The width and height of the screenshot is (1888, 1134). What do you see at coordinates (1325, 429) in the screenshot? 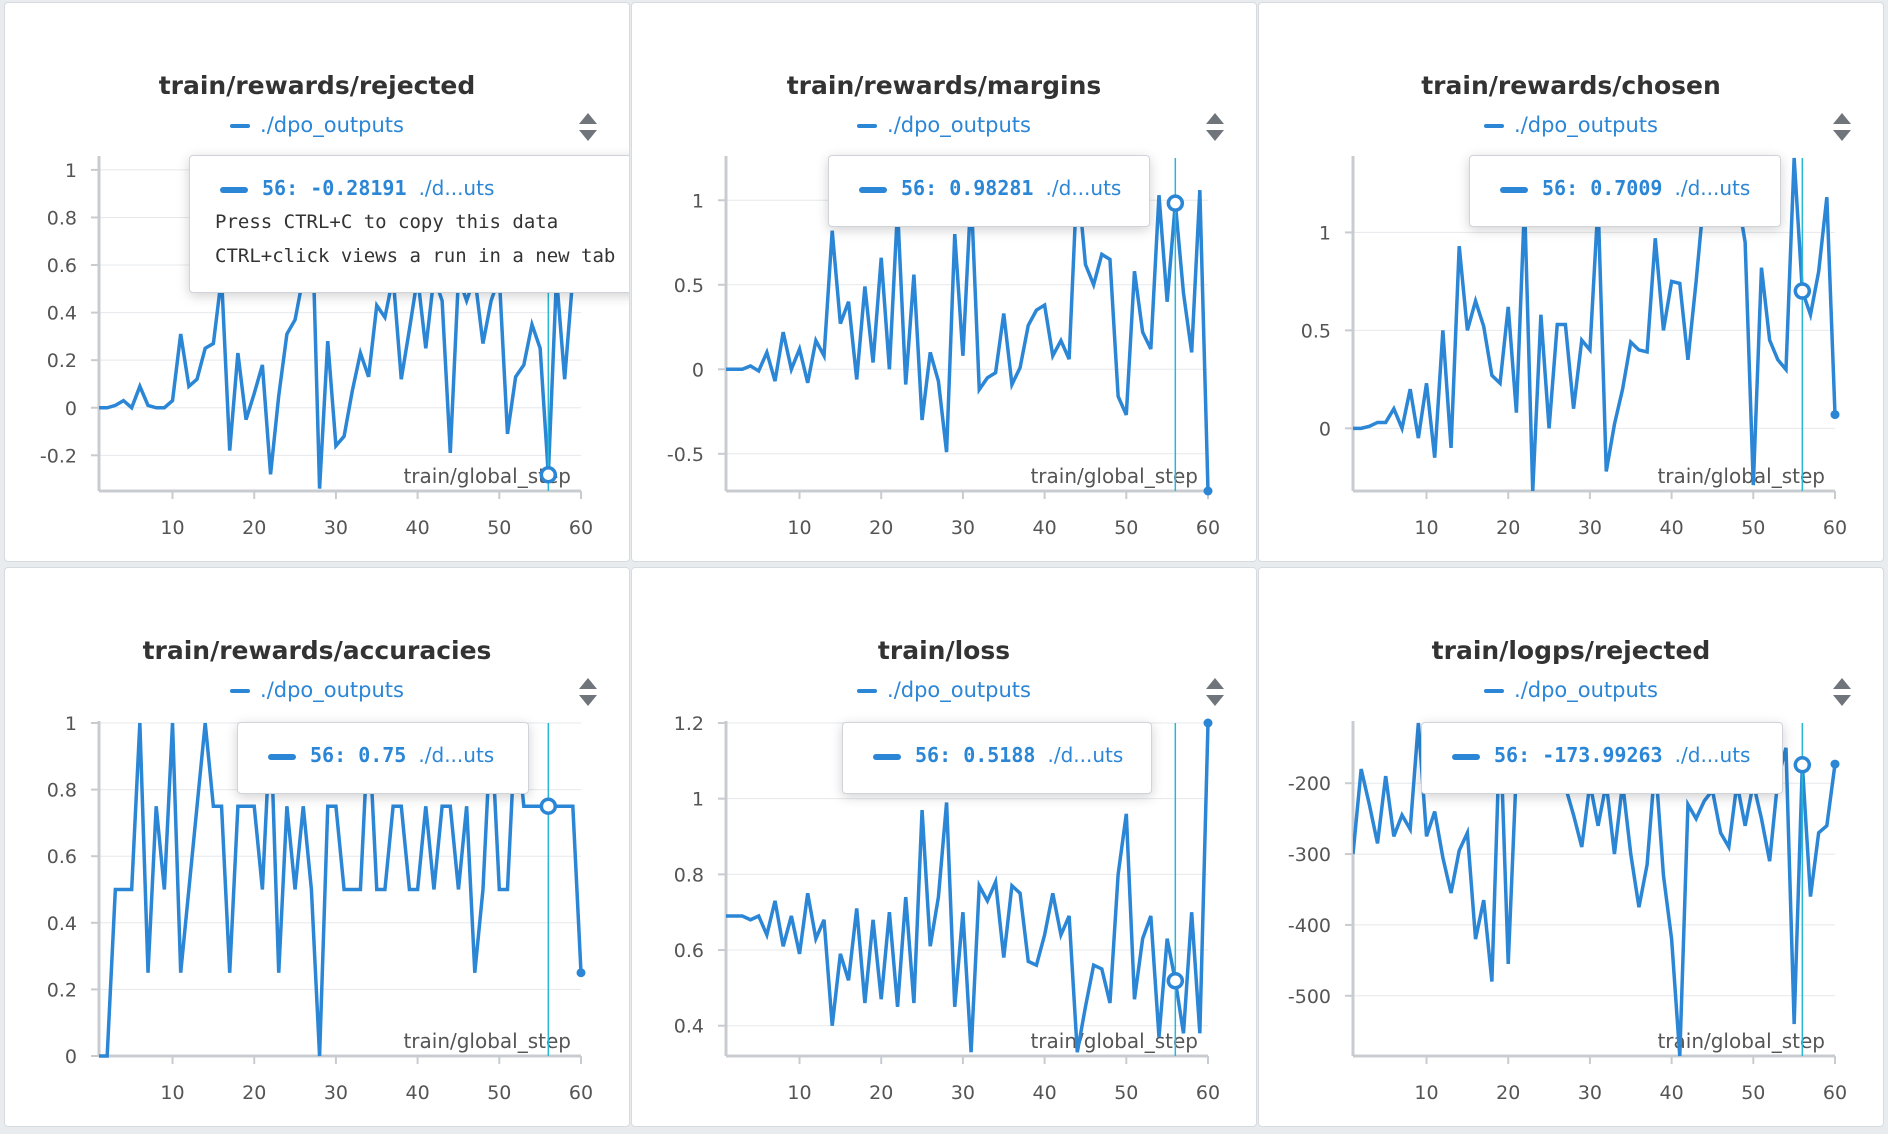
I see `y-tick-label: 0` at bounding box center [1325, 429].